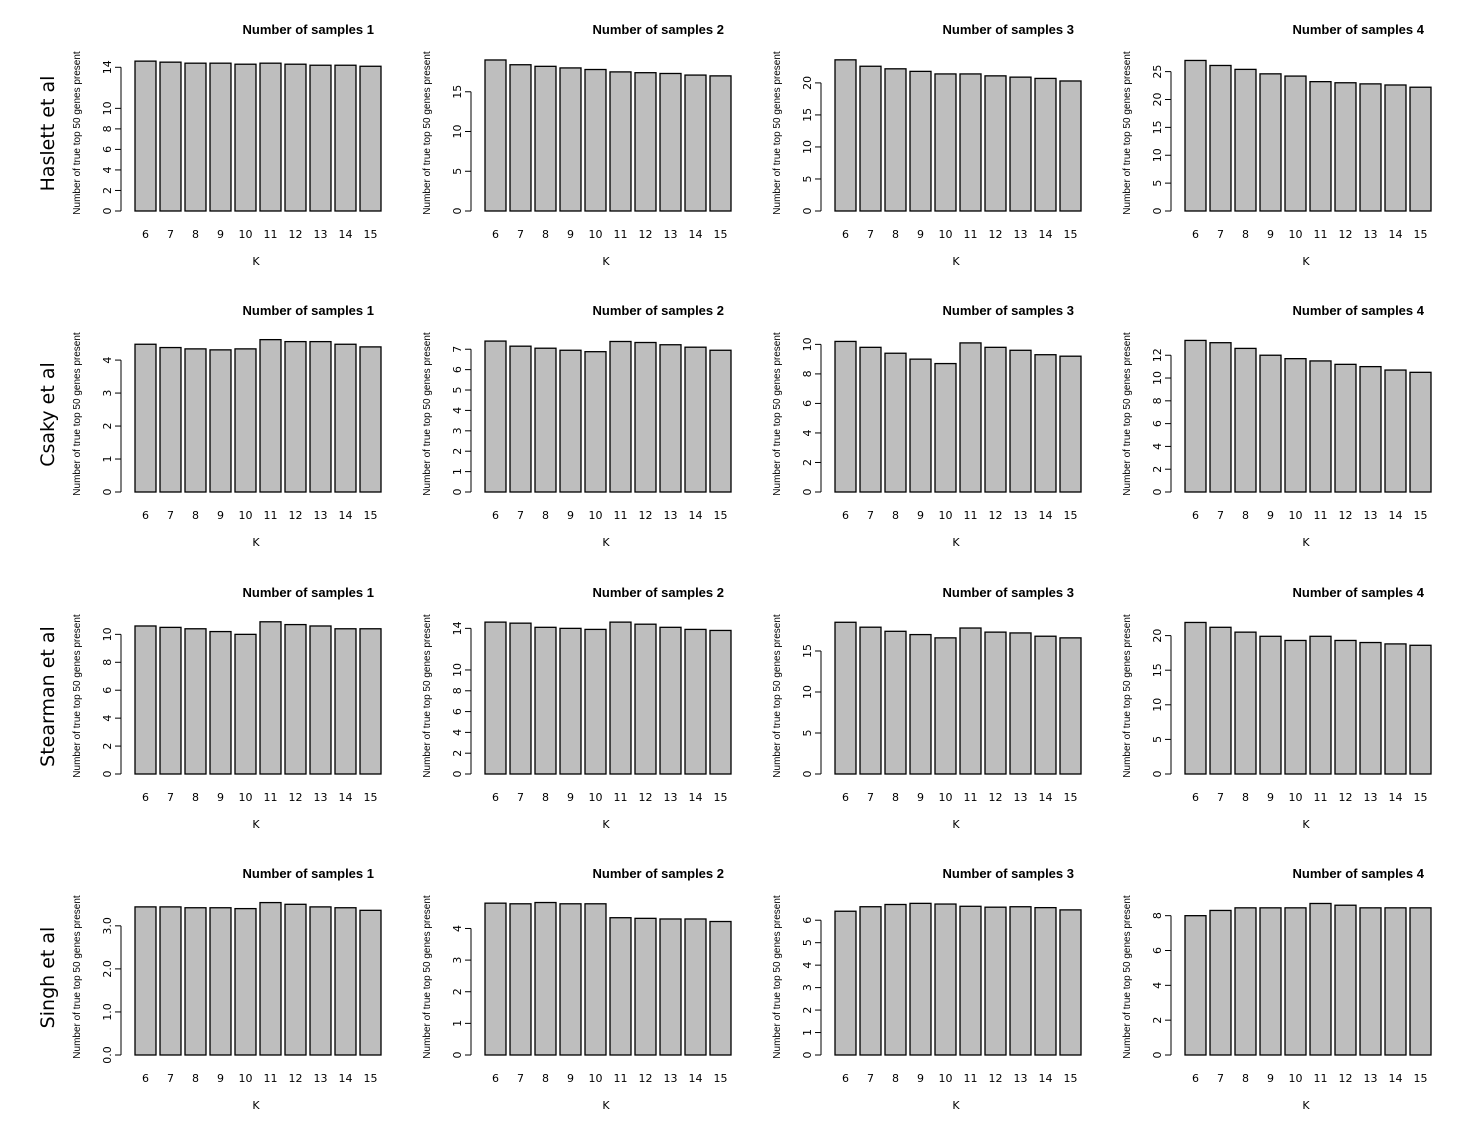  I want to click on y-tick-label: 12, so click(1157, 355).